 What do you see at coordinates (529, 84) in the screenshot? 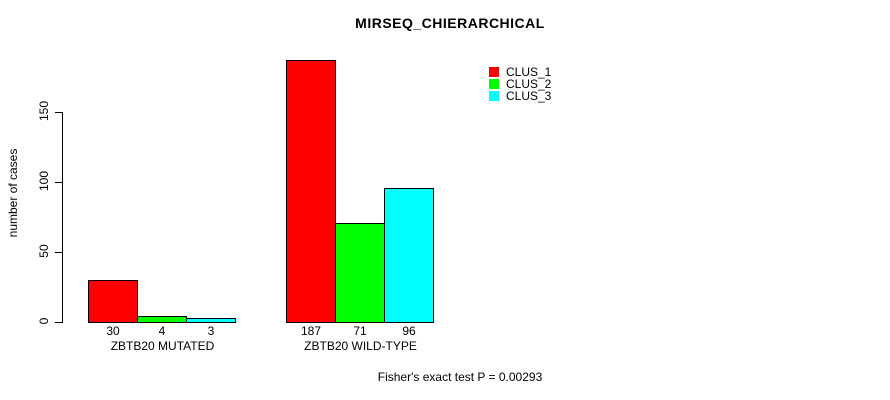
I see `legend-label: CLUS_2` at bounding box center [529, 84].